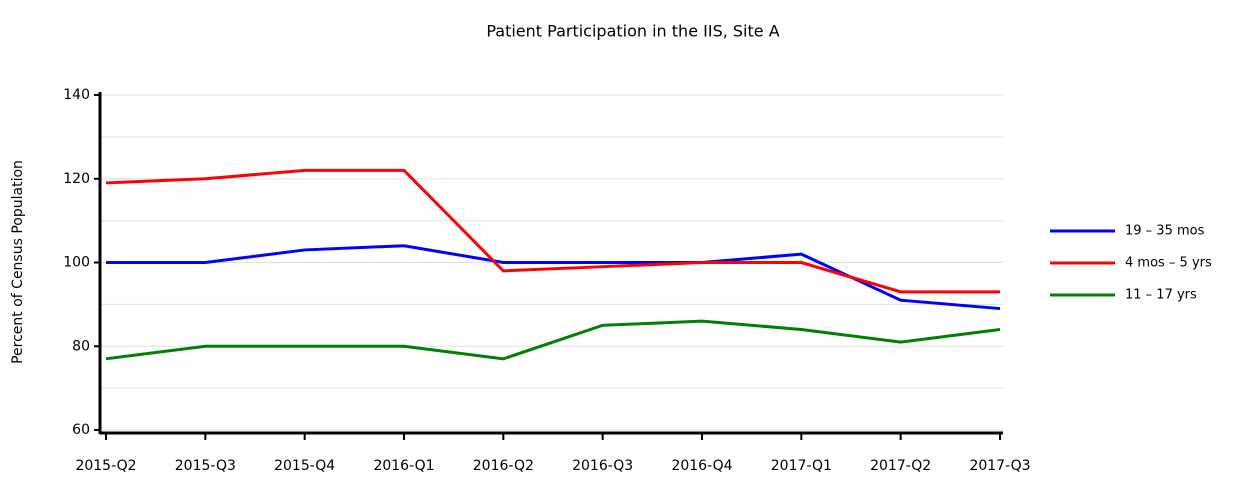 The height and width of the screenshot is (485, 1233). I want to click on y-axis-label: Percent of Census Population, so click(18, 262).